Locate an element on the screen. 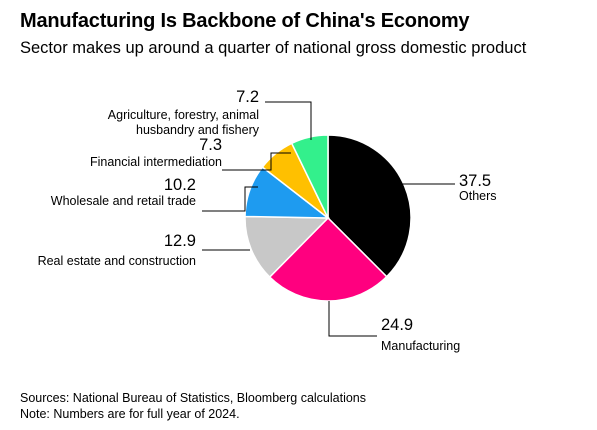  leader-line-agriculture is located at coordinates (288, 120).